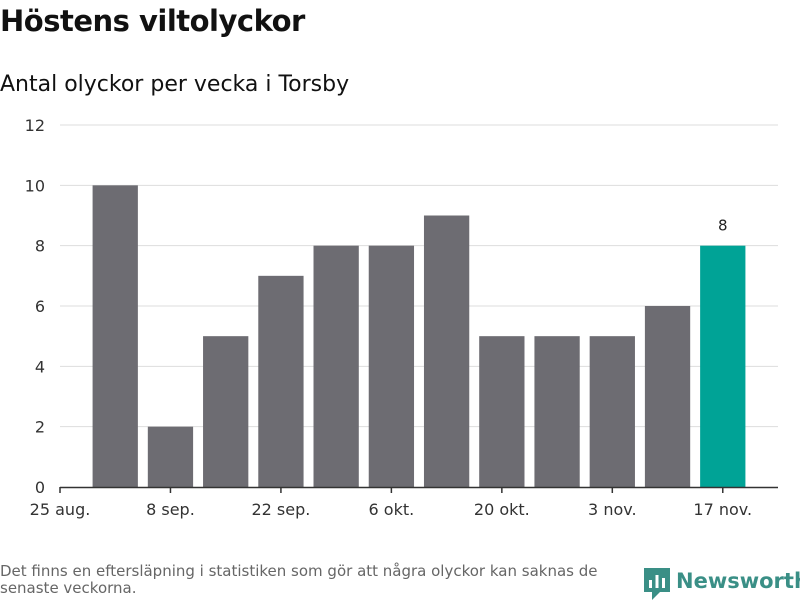 Image resolution: width=800 pixels, height=600 pixels. I want to click on y-tick-label: 10, so click(35, 185).